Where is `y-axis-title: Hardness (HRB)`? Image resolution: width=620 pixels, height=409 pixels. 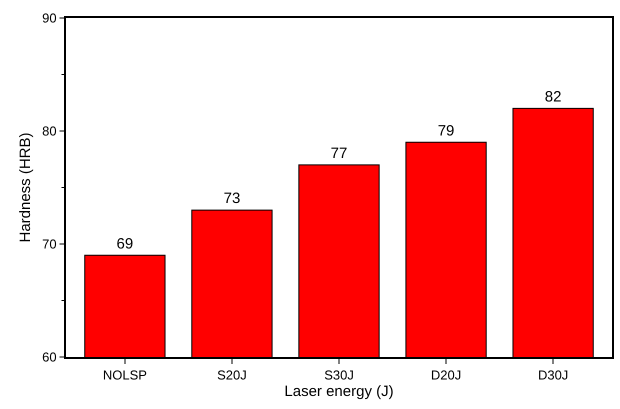
y-axis-title: Hardness (HRB) is located at coordinates (25, 187).